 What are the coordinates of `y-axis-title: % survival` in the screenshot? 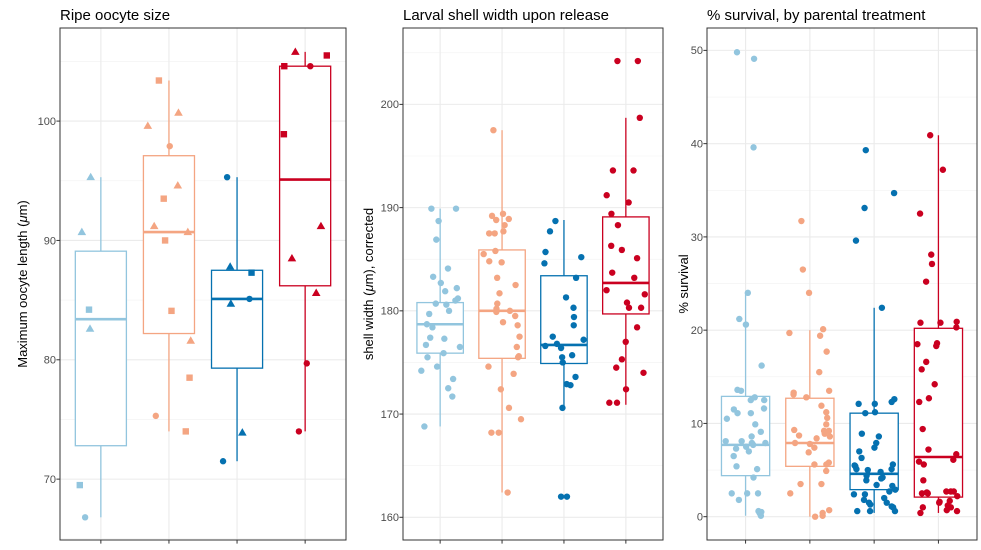 It's located at (683, 283).